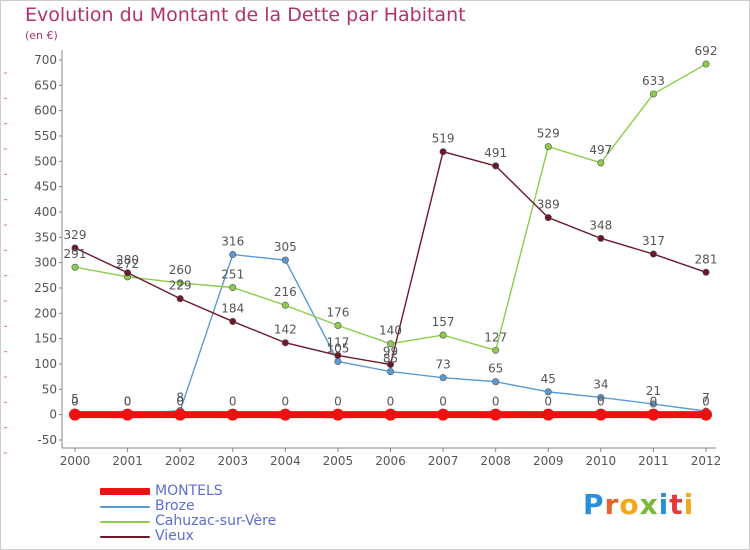 This screenshot has width=750, height=550. I want to click on y-tick-label: 450, so click(45, 187).